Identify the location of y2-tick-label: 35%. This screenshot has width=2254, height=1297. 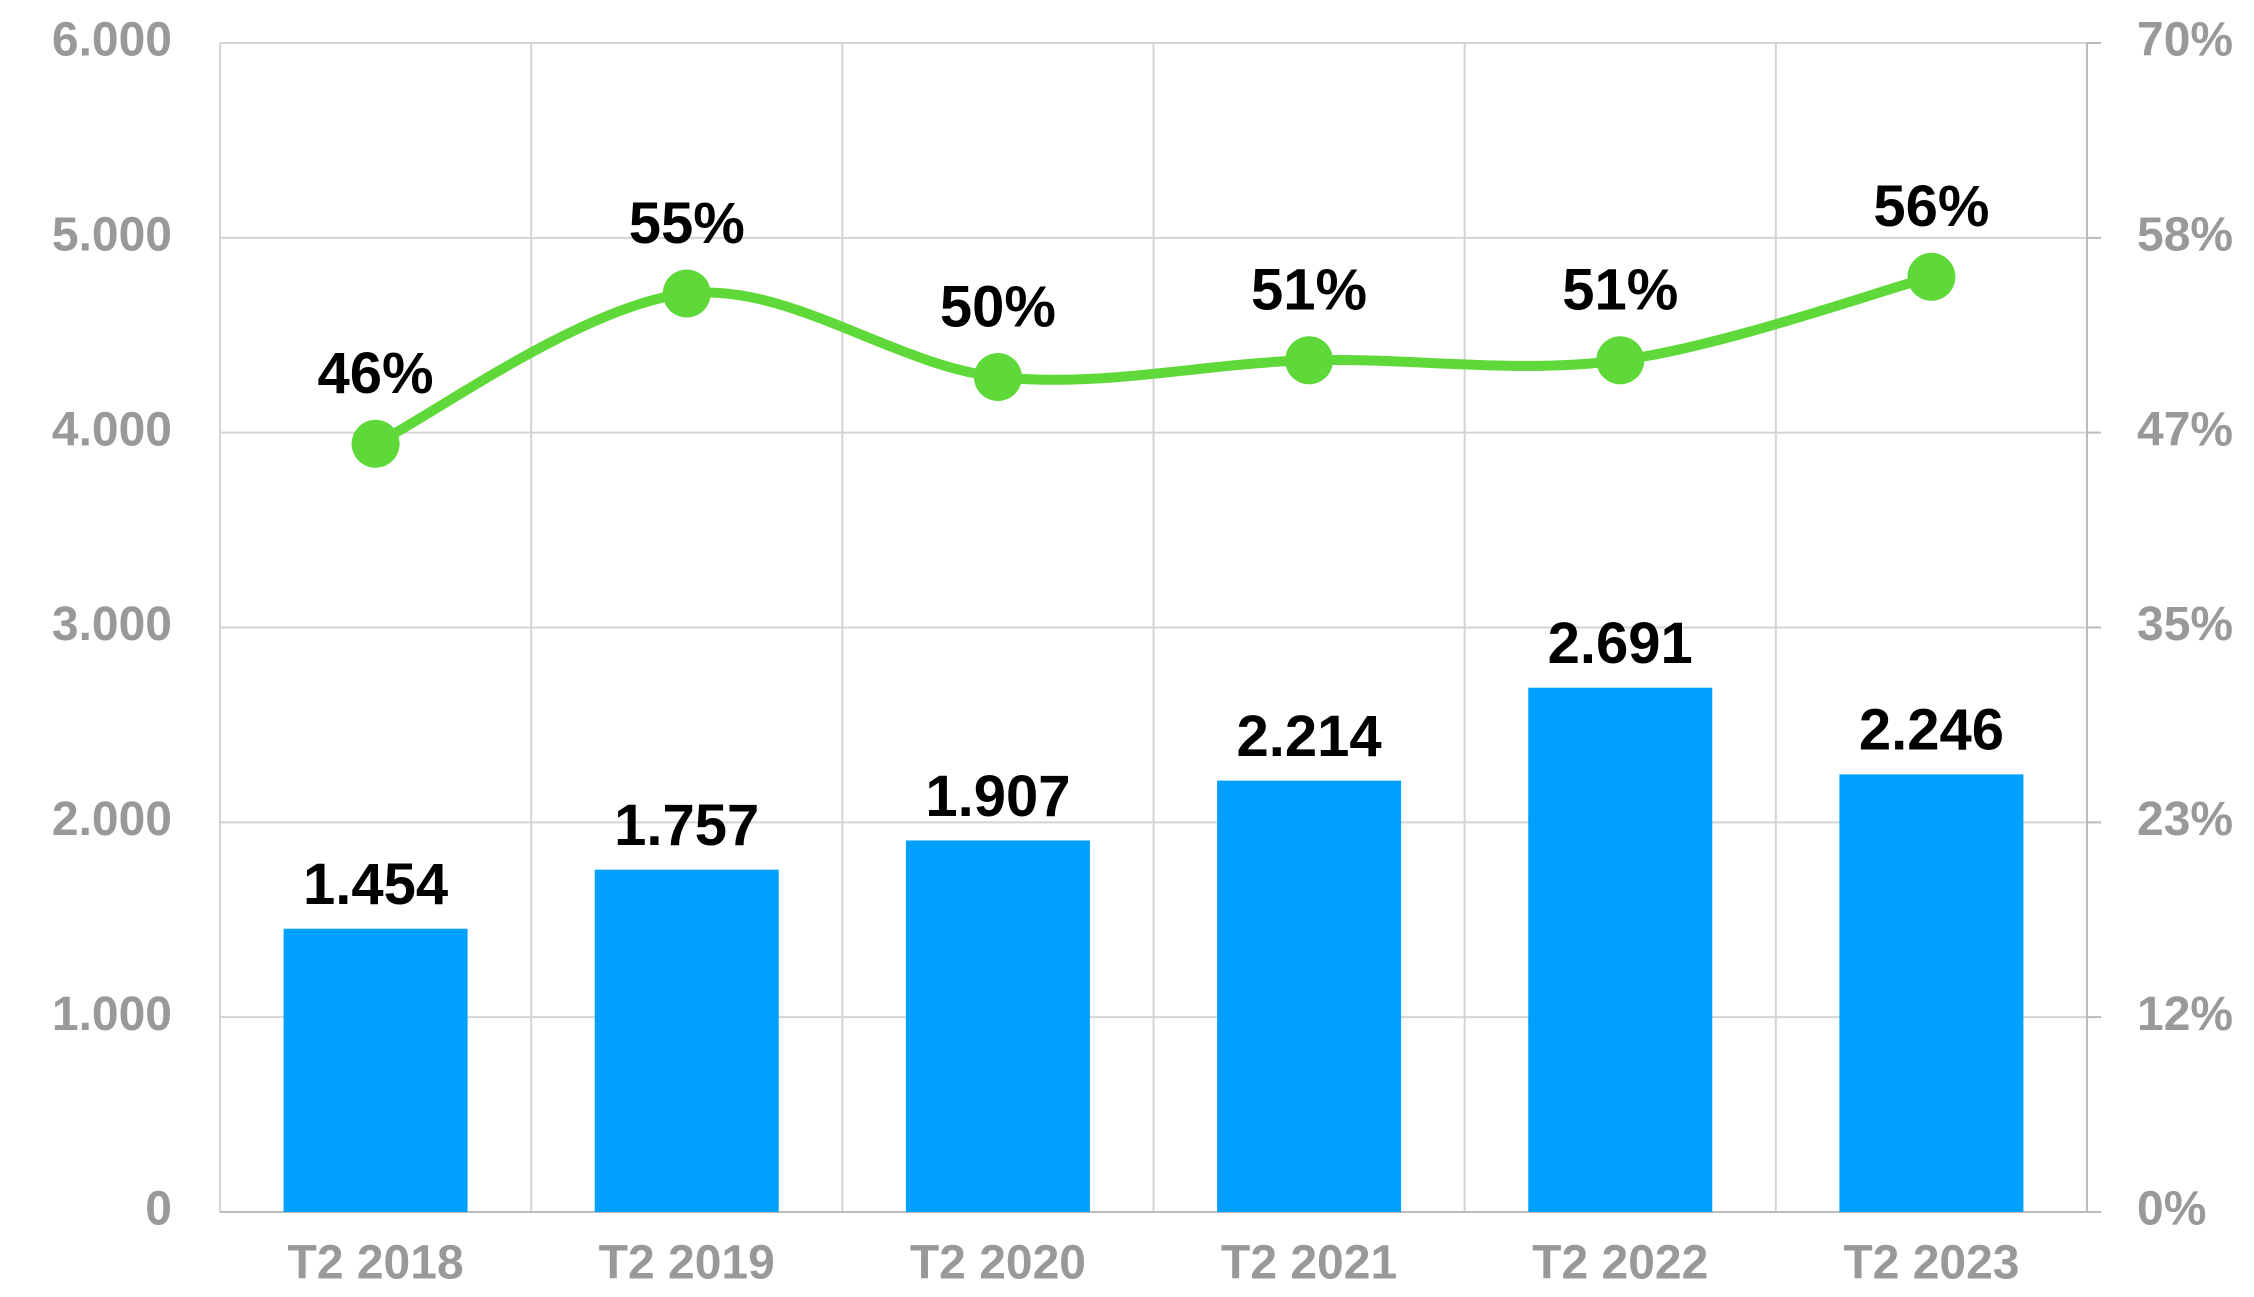
(2185, 624).